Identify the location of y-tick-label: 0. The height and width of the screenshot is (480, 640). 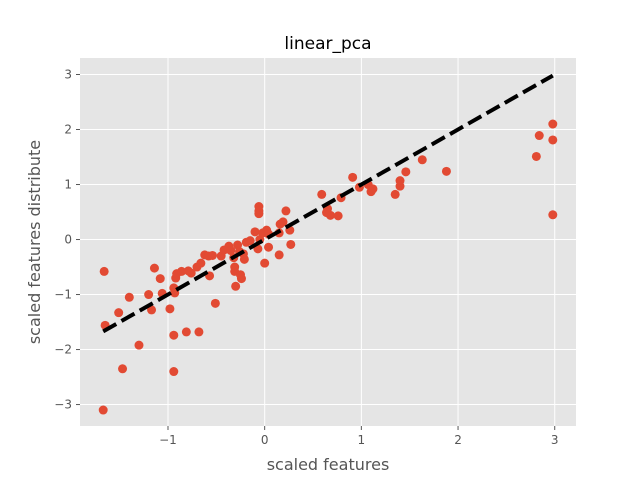
(68, 240).